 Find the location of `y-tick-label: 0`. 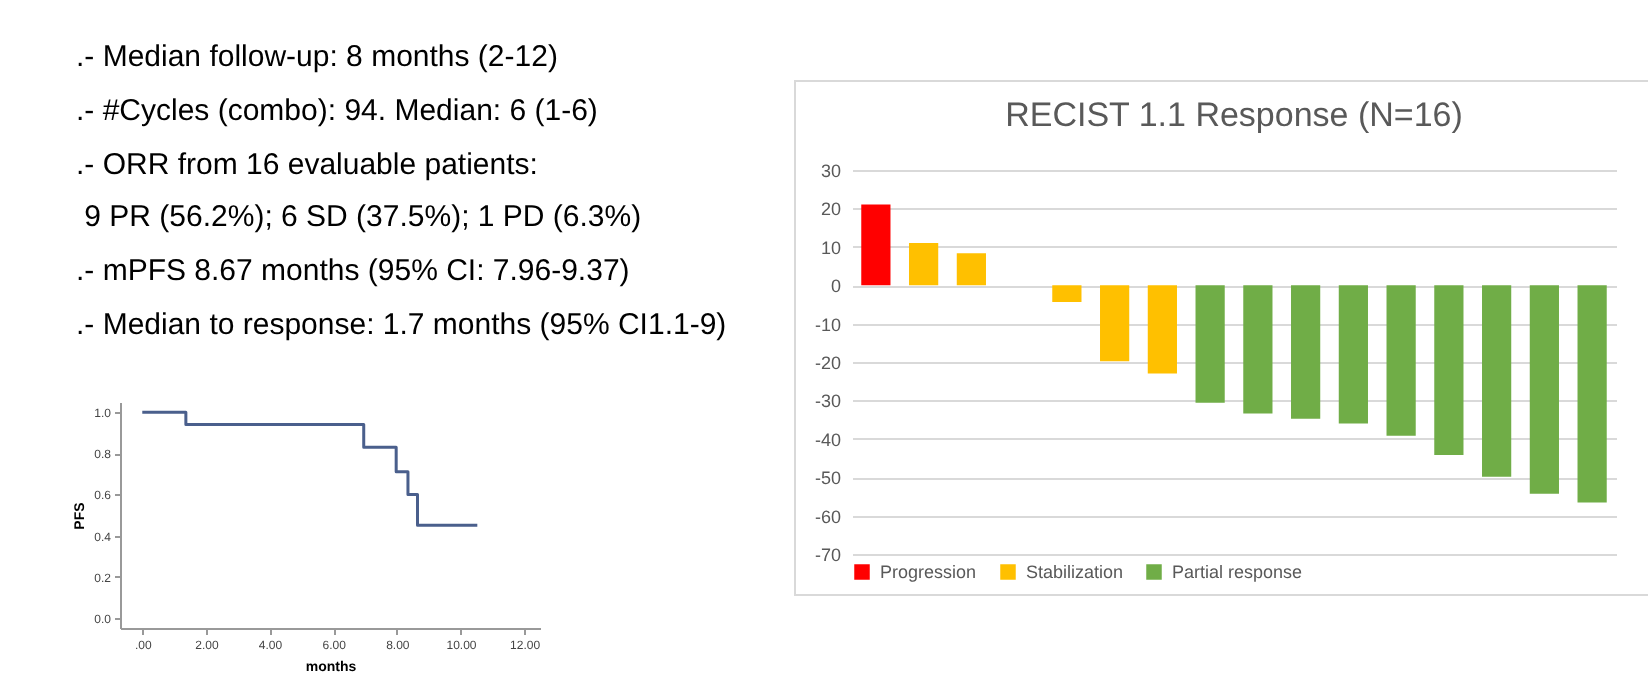

y-tick-label: 0 is located at coordinates (835, 286).